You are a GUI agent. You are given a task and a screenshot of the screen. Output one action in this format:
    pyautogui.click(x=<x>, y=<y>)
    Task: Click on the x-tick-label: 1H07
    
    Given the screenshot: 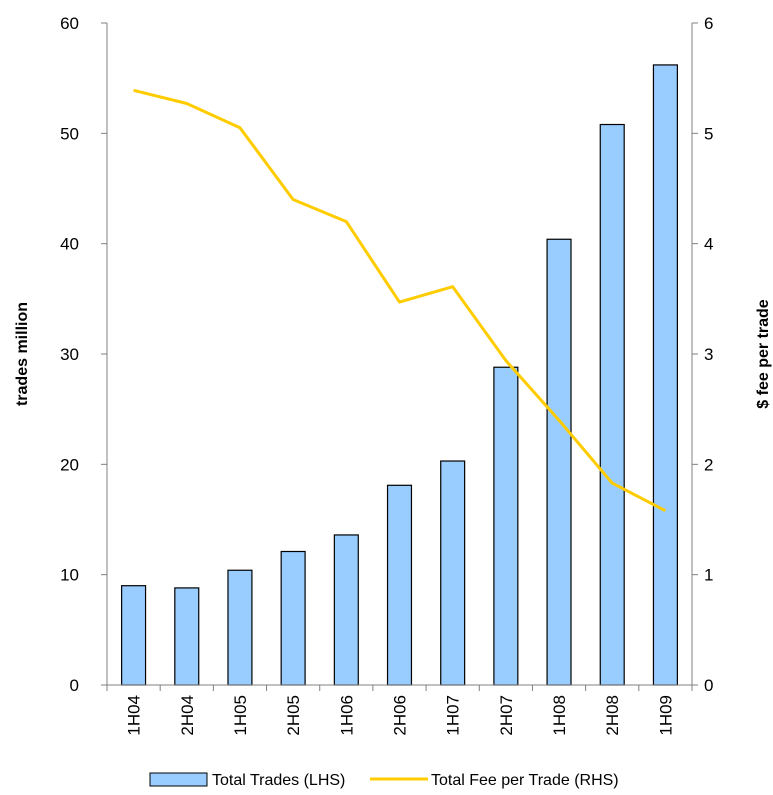 What is the action you would take?
    pyautogui.click(x=453, y=715)
    